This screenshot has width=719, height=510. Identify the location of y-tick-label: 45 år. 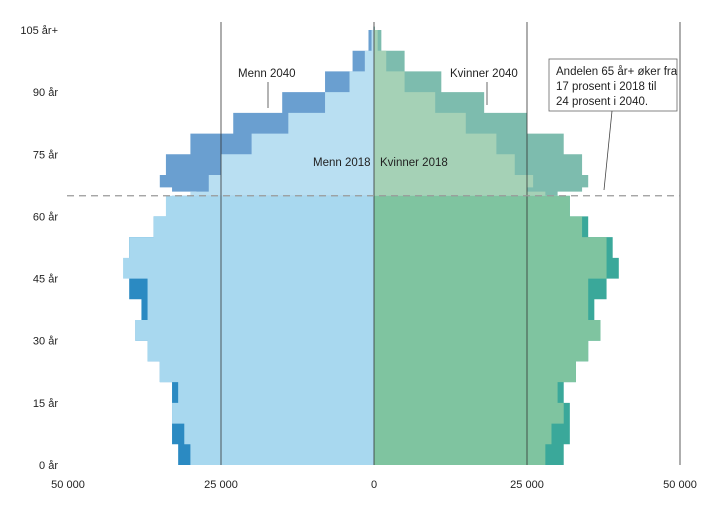
(45, 280).